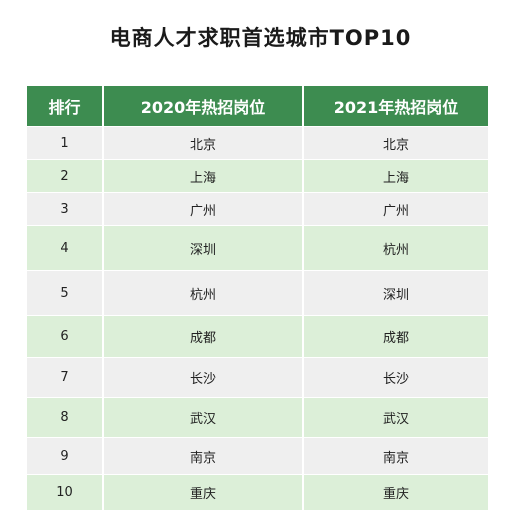 The width and height of the screenshot is (521, 527). I want to click on table-header-row: 排行 2020年热招岗位 2021年热招岗位, so click(257, 106).